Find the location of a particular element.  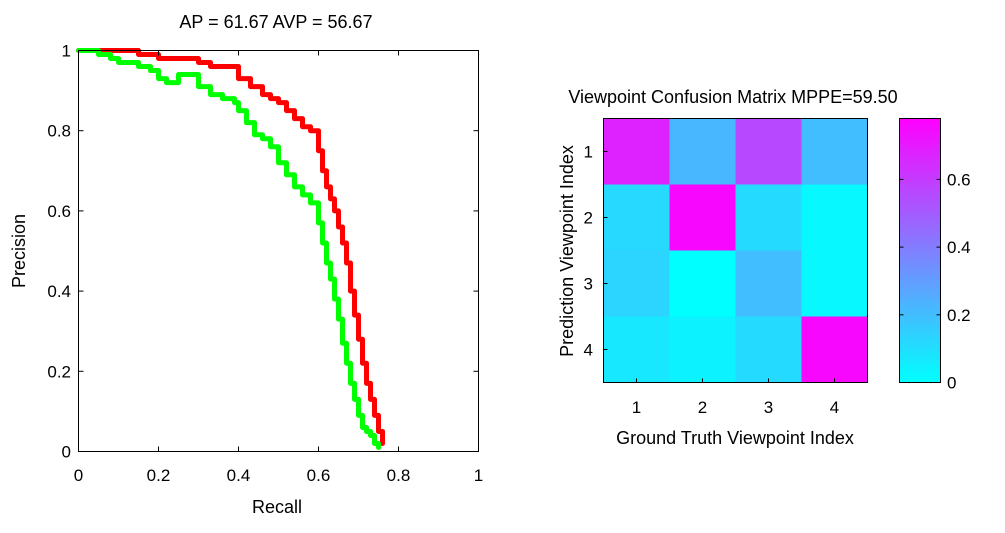

cm-cell-r1-c2 is located at coordinates (702, 151).